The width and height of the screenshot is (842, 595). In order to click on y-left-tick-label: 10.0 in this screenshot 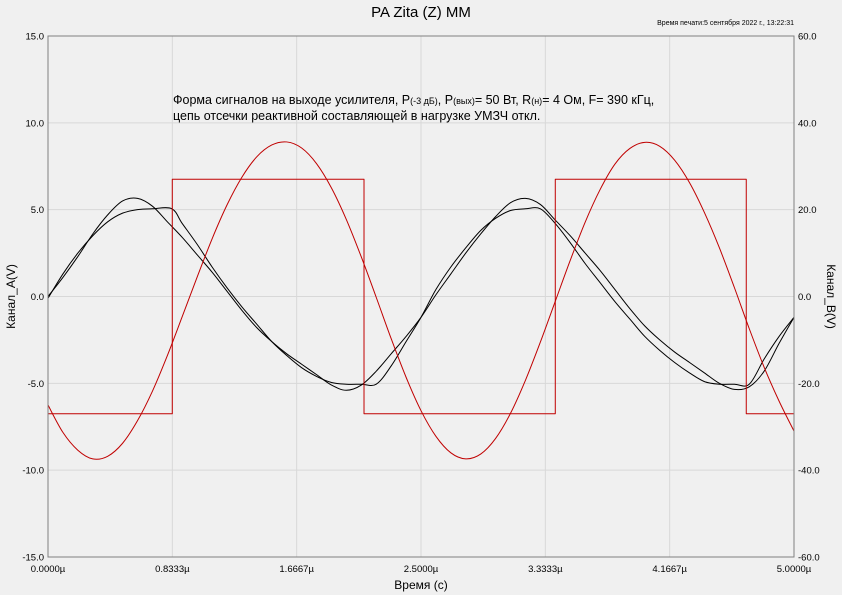, I will do `click(35, 123)`.